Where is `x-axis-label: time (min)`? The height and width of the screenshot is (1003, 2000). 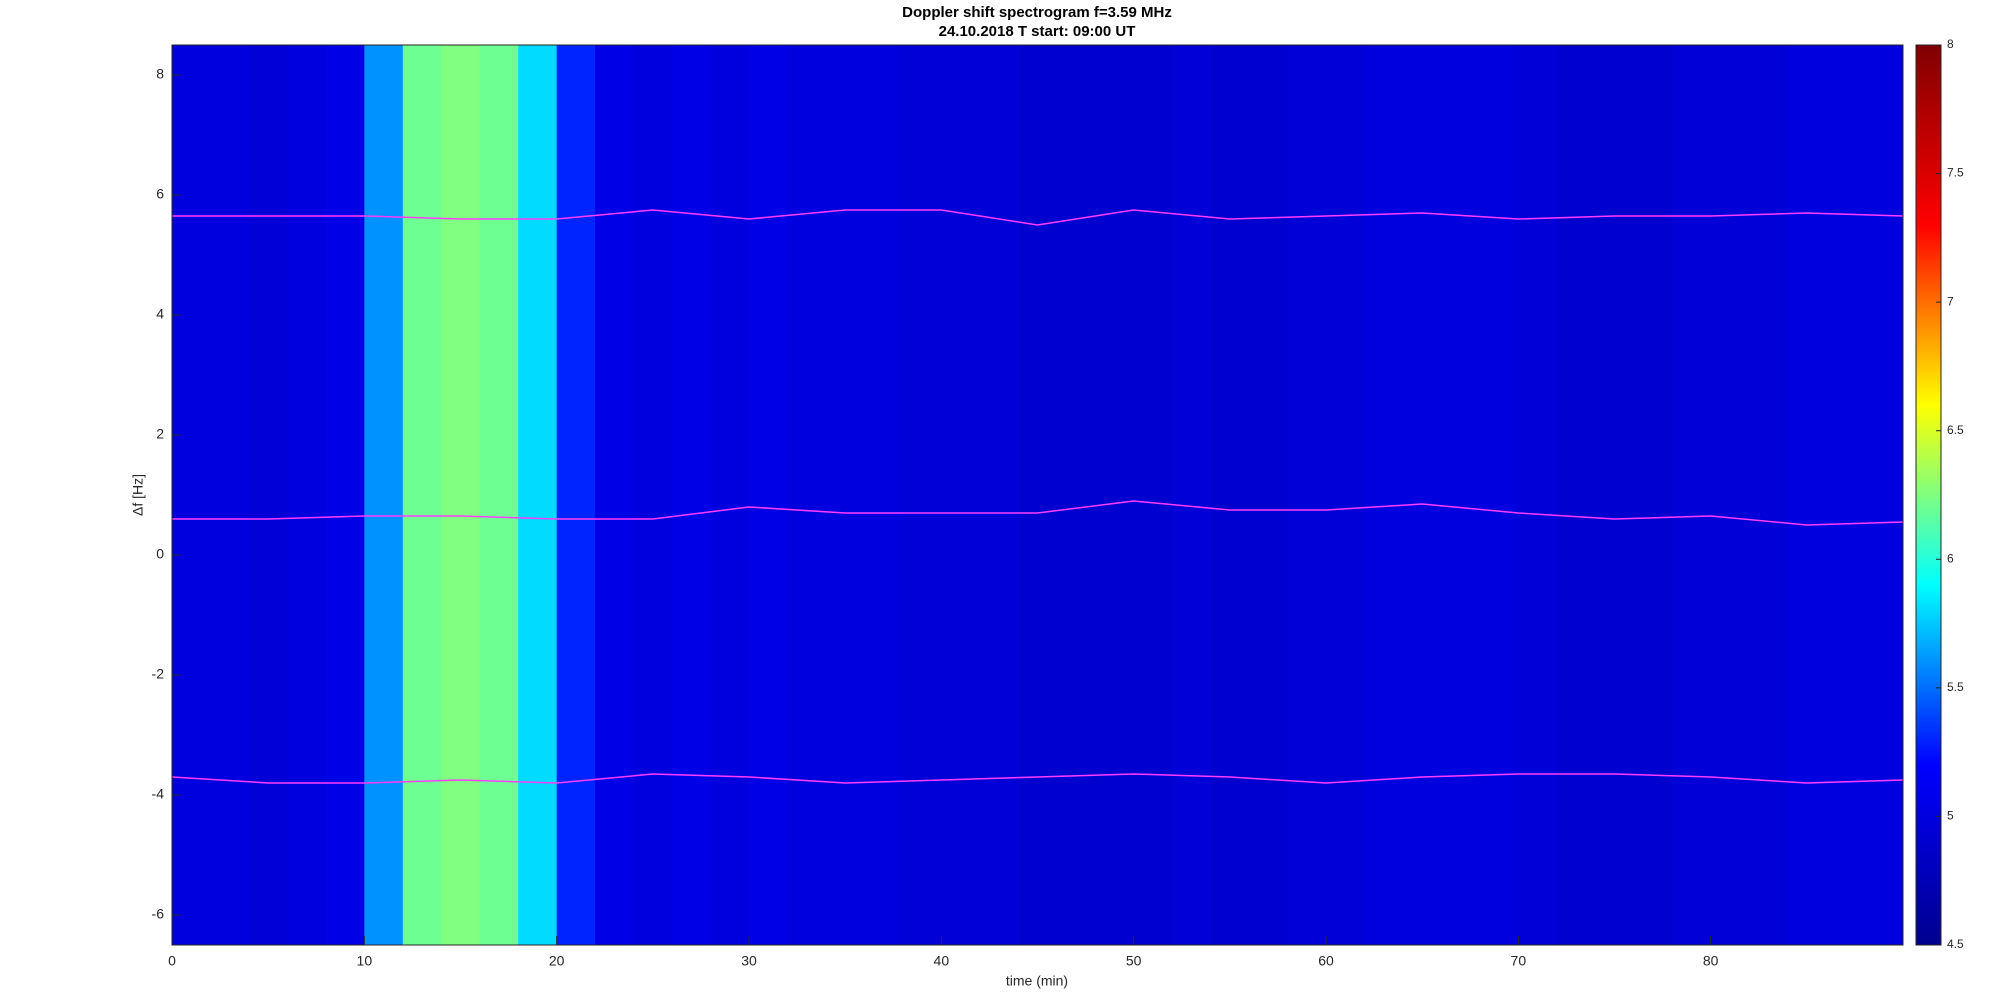
x-axis-label: time (min) is located at coordinates (1037, 981).